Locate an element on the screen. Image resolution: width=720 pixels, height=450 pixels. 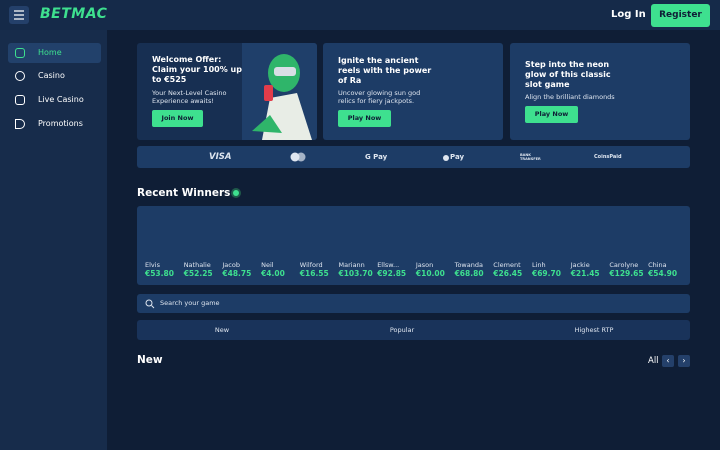
register-button: Register is located at coordinates (680, 15).